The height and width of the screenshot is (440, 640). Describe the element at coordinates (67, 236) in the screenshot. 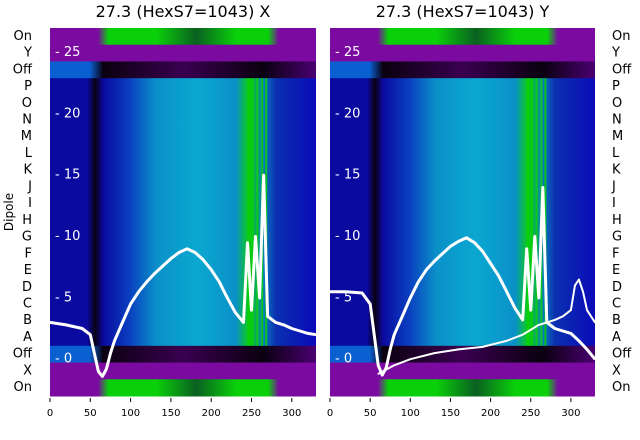

I see `overlay-y-tick-label: - 10` at that location.